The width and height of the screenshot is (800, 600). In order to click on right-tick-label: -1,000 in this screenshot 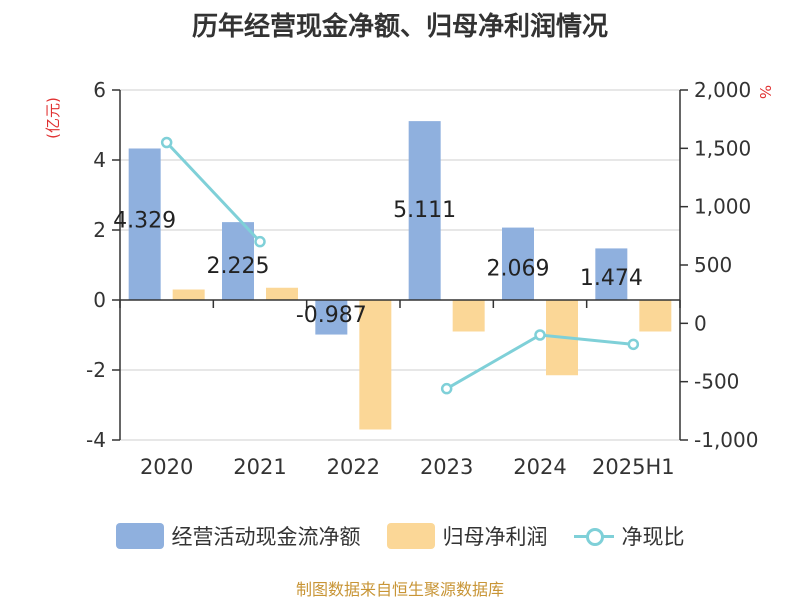, I will do `click(726, 440)`.